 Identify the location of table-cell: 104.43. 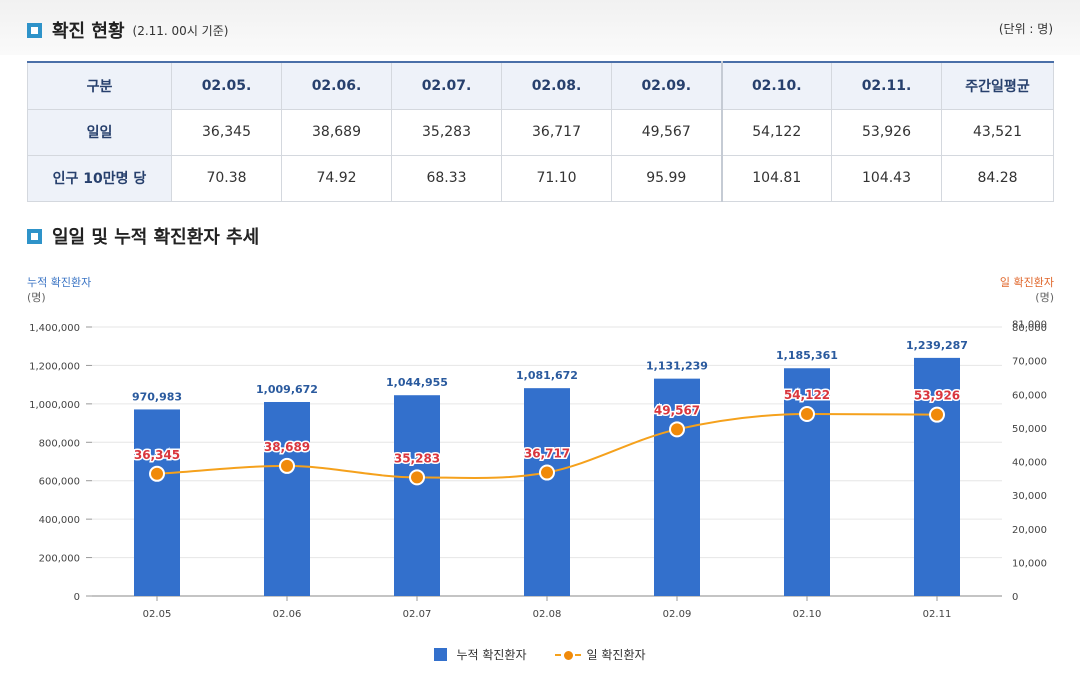
(886, 178).